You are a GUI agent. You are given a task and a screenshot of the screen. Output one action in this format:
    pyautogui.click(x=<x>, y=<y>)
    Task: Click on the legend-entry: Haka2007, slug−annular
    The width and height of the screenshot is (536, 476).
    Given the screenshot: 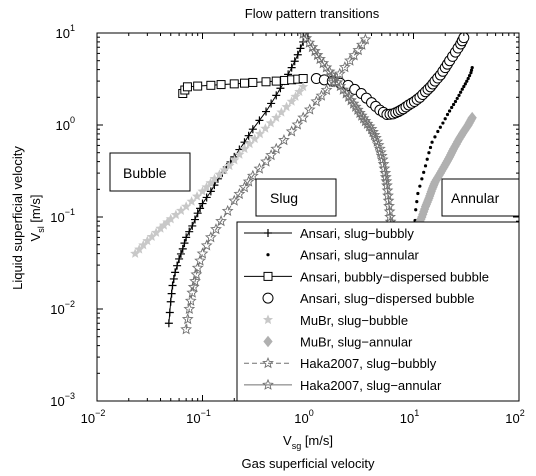 What is the action you would take?
    pyautogui.click(x=343, y=385)
    